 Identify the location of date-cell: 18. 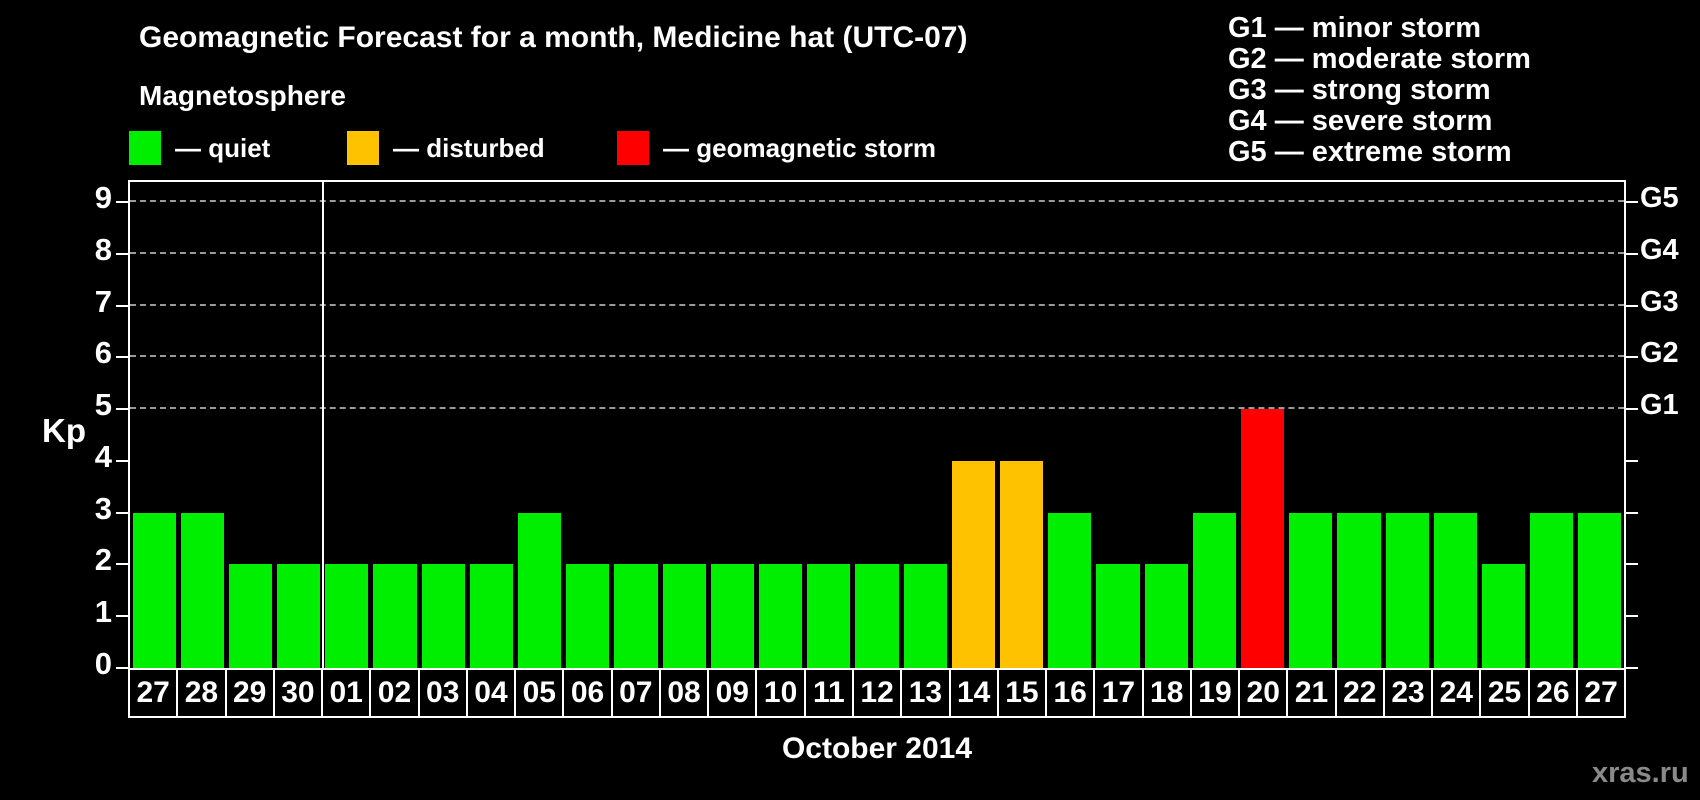
(1168, 693).